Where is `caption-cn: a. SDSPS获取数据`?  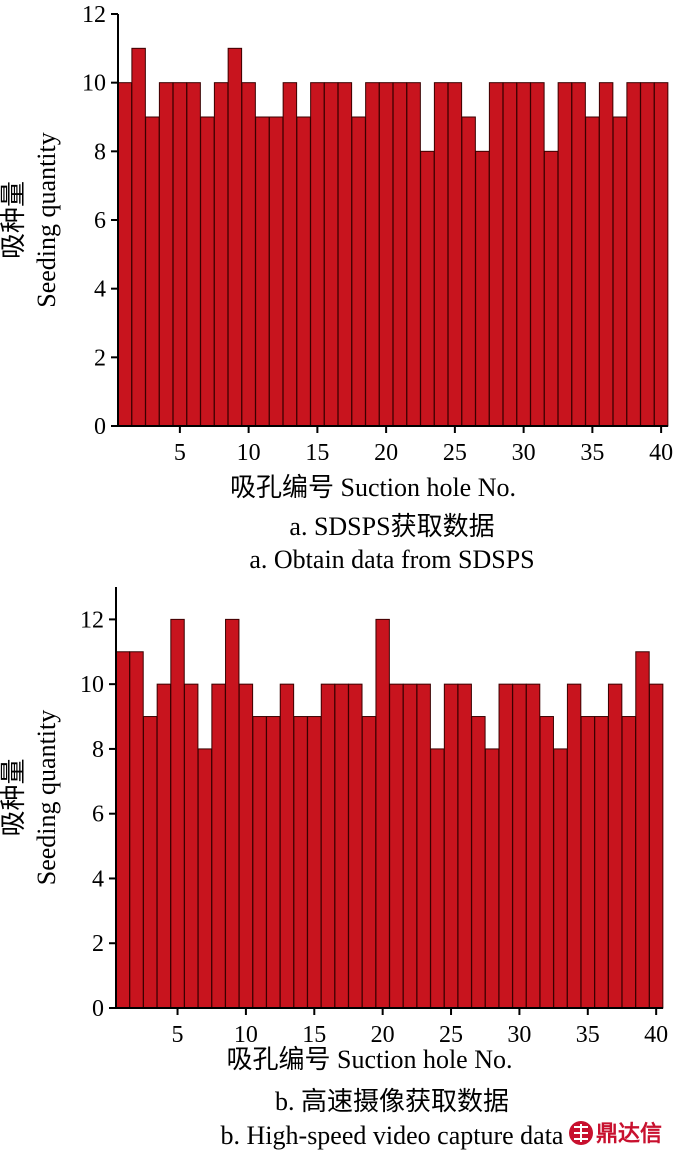
caption-cn: a. SDSPS获取数据 is located at coordinates (391, 526).